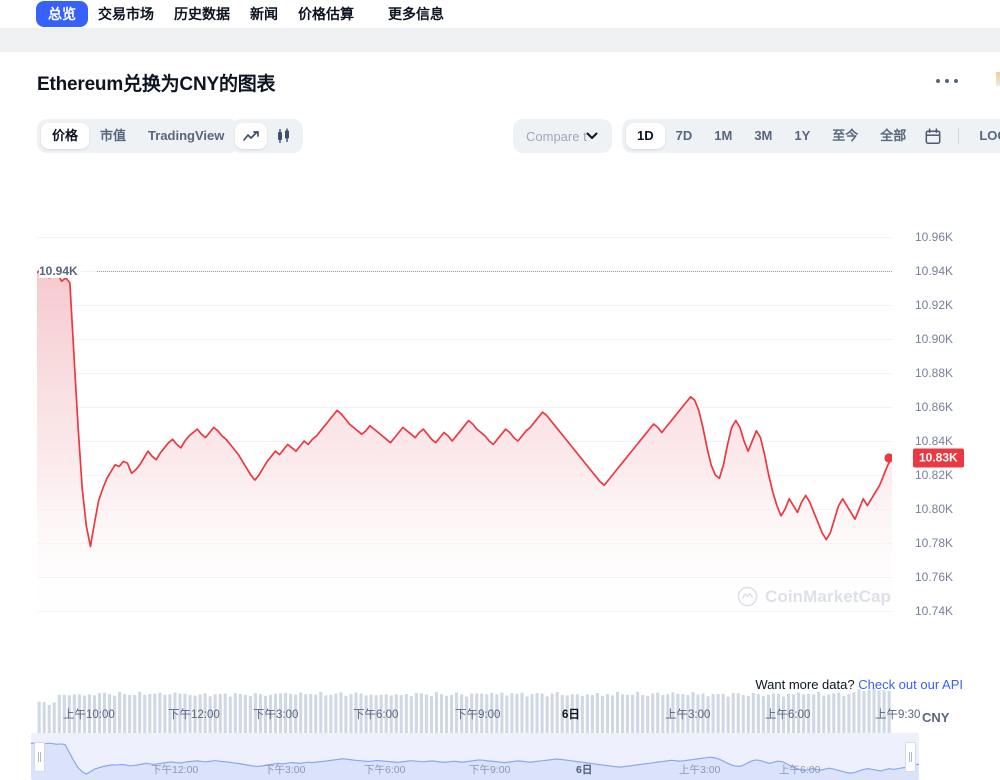 The height and width of the screenshot is (780, 1000). What do you see at coordinates (934, 543) in the screenshot?
I see `y-axis-tick: 10.78K` at bounding box center [934, 543].